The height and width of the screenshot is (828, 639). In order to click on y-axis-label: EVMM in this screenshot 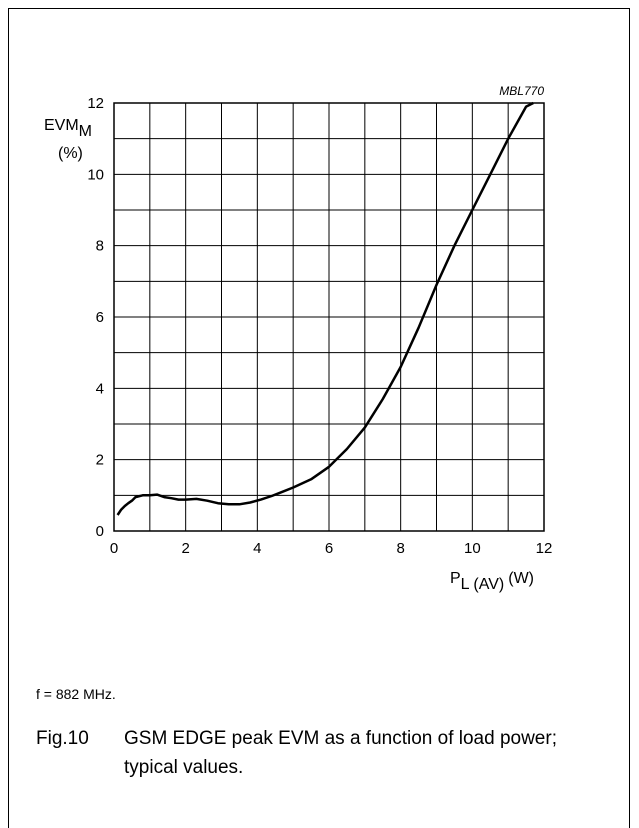, I will do `click(68, 128)`.